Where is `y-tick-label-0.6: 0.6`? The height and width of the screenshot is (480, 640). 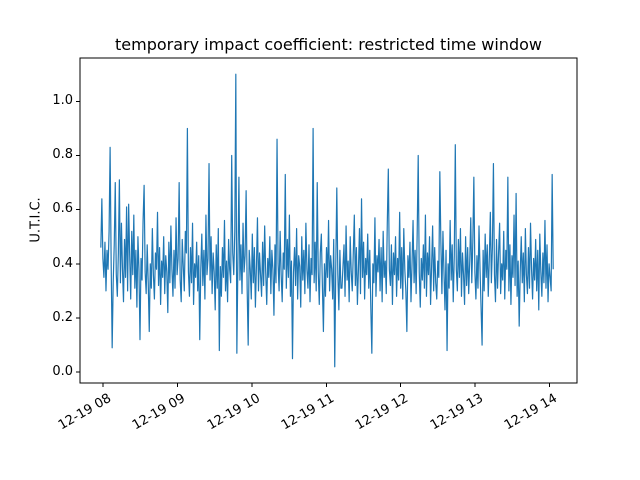
y-tick-label-0.6: 0.6 is located at coordinates (62, 208).